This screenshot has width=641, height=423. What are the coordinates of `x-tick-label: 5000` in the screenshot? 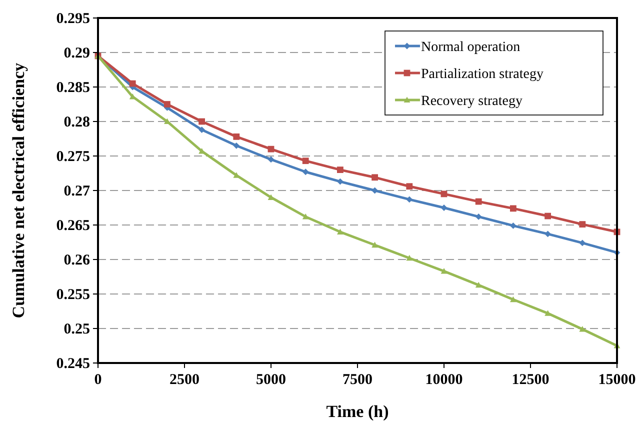 It's located at (271, 380).